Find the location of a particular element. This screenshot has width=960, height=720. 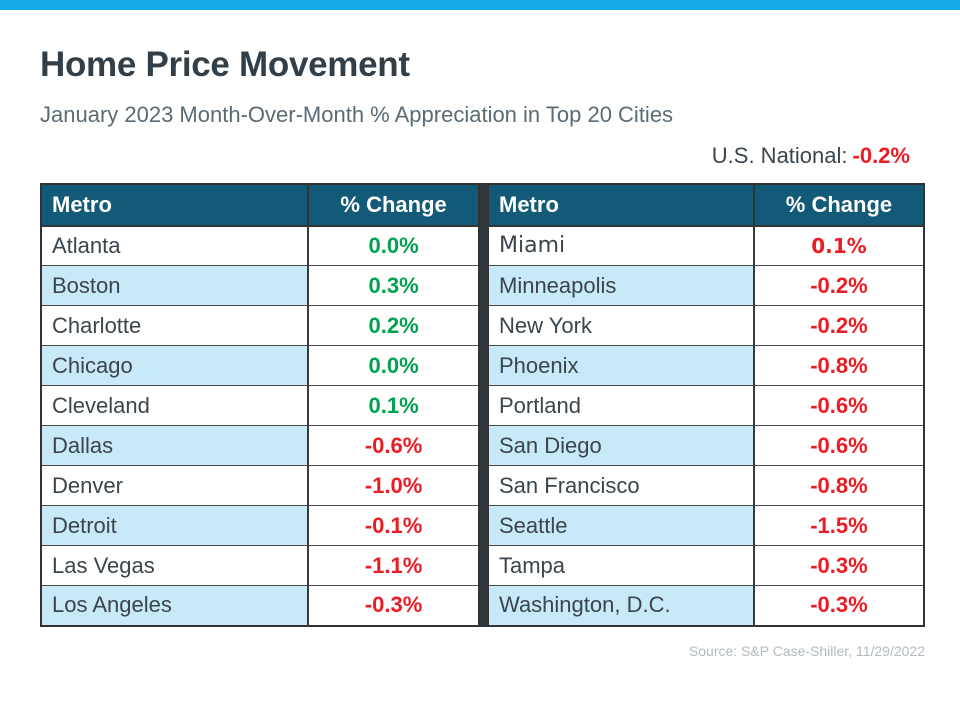

table-row: Cleveland 0.1% is located at coordinates (260, 405).